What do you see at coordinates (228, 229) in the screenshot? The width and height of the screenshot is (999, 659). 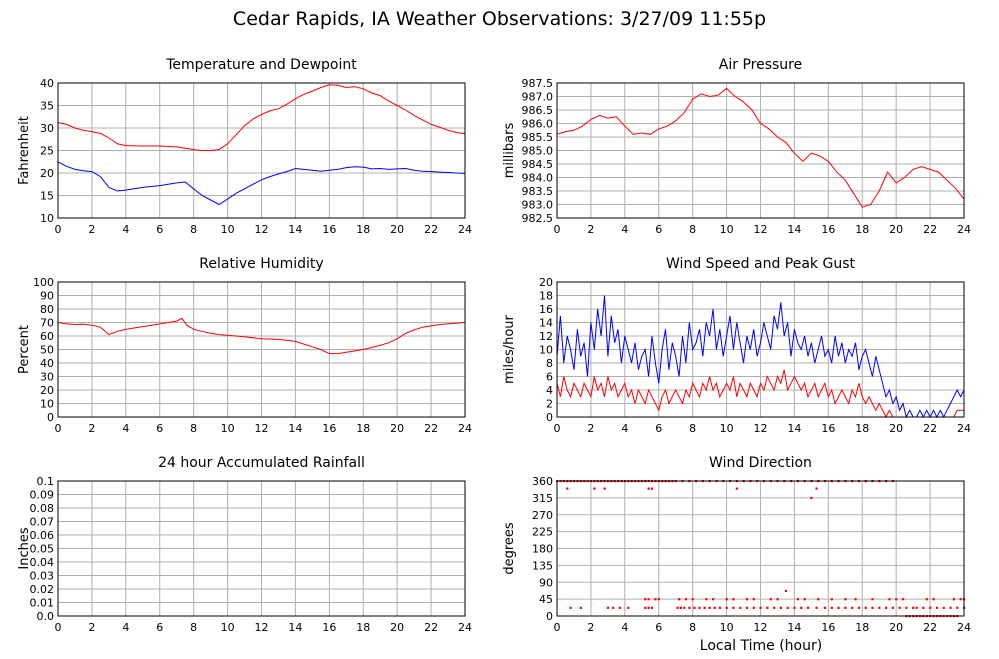 I see `chart-temp-xtick-label: 10` at bounding box center [228, 229].